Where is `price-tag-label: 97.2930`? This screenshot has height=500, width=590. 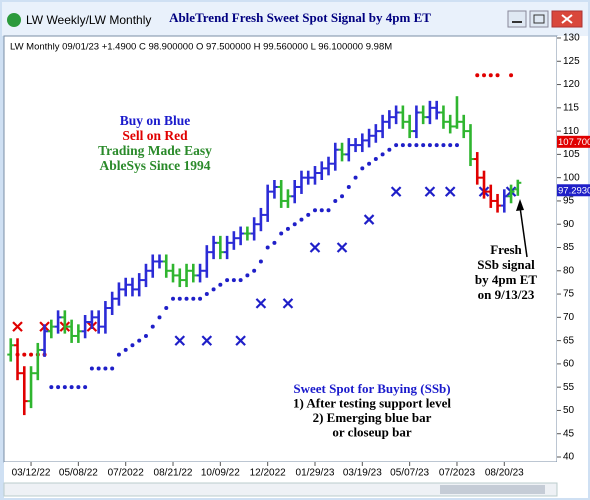
price-tag-label: 97.2930 is located at coordinates (574, 190).